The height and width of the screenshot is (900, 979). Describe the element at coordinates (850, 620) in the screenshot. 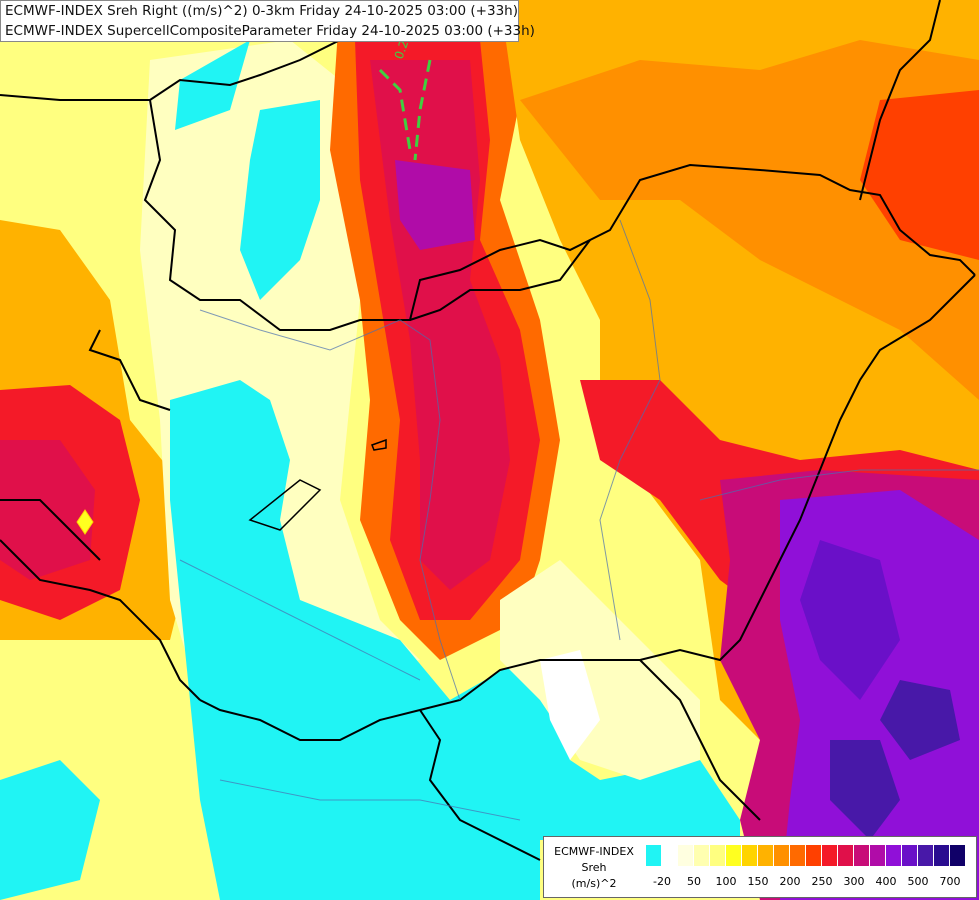

I see `field-se-violet` at that location.